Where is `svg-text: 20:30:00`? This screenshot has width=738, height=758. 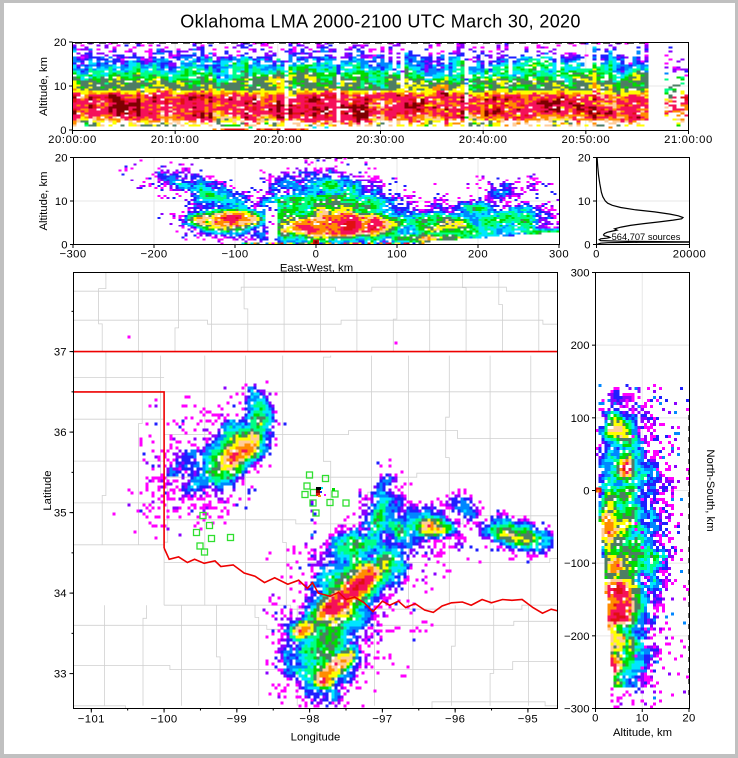 svg-text: 20:30:00 is located at coordinates (380, 140).